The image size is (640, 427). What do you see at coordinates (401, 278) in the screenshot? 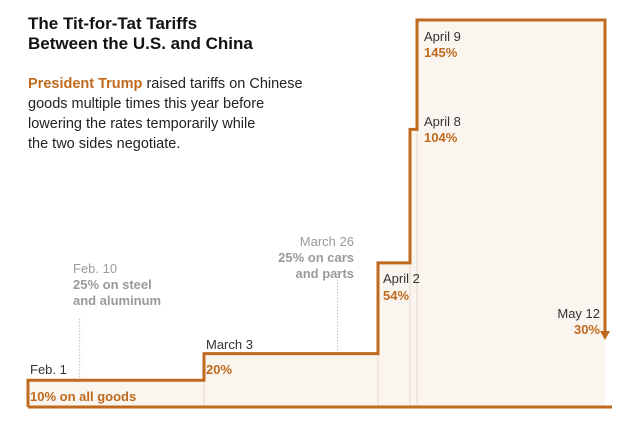
I see `tariff-event-date: April 2` at bounding box center [401, 278].